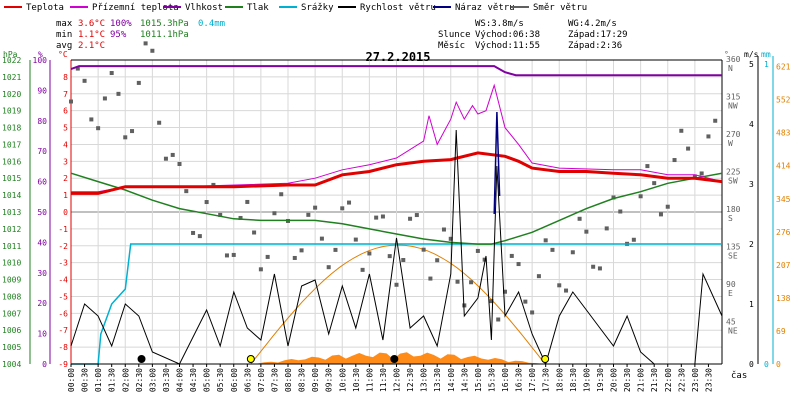 Image resolution: width=800 pixels, height=400 pixels. Describe the element at coordinates (751, 364) in the screenshot. I see `wind-tick-label: 0` at that location.